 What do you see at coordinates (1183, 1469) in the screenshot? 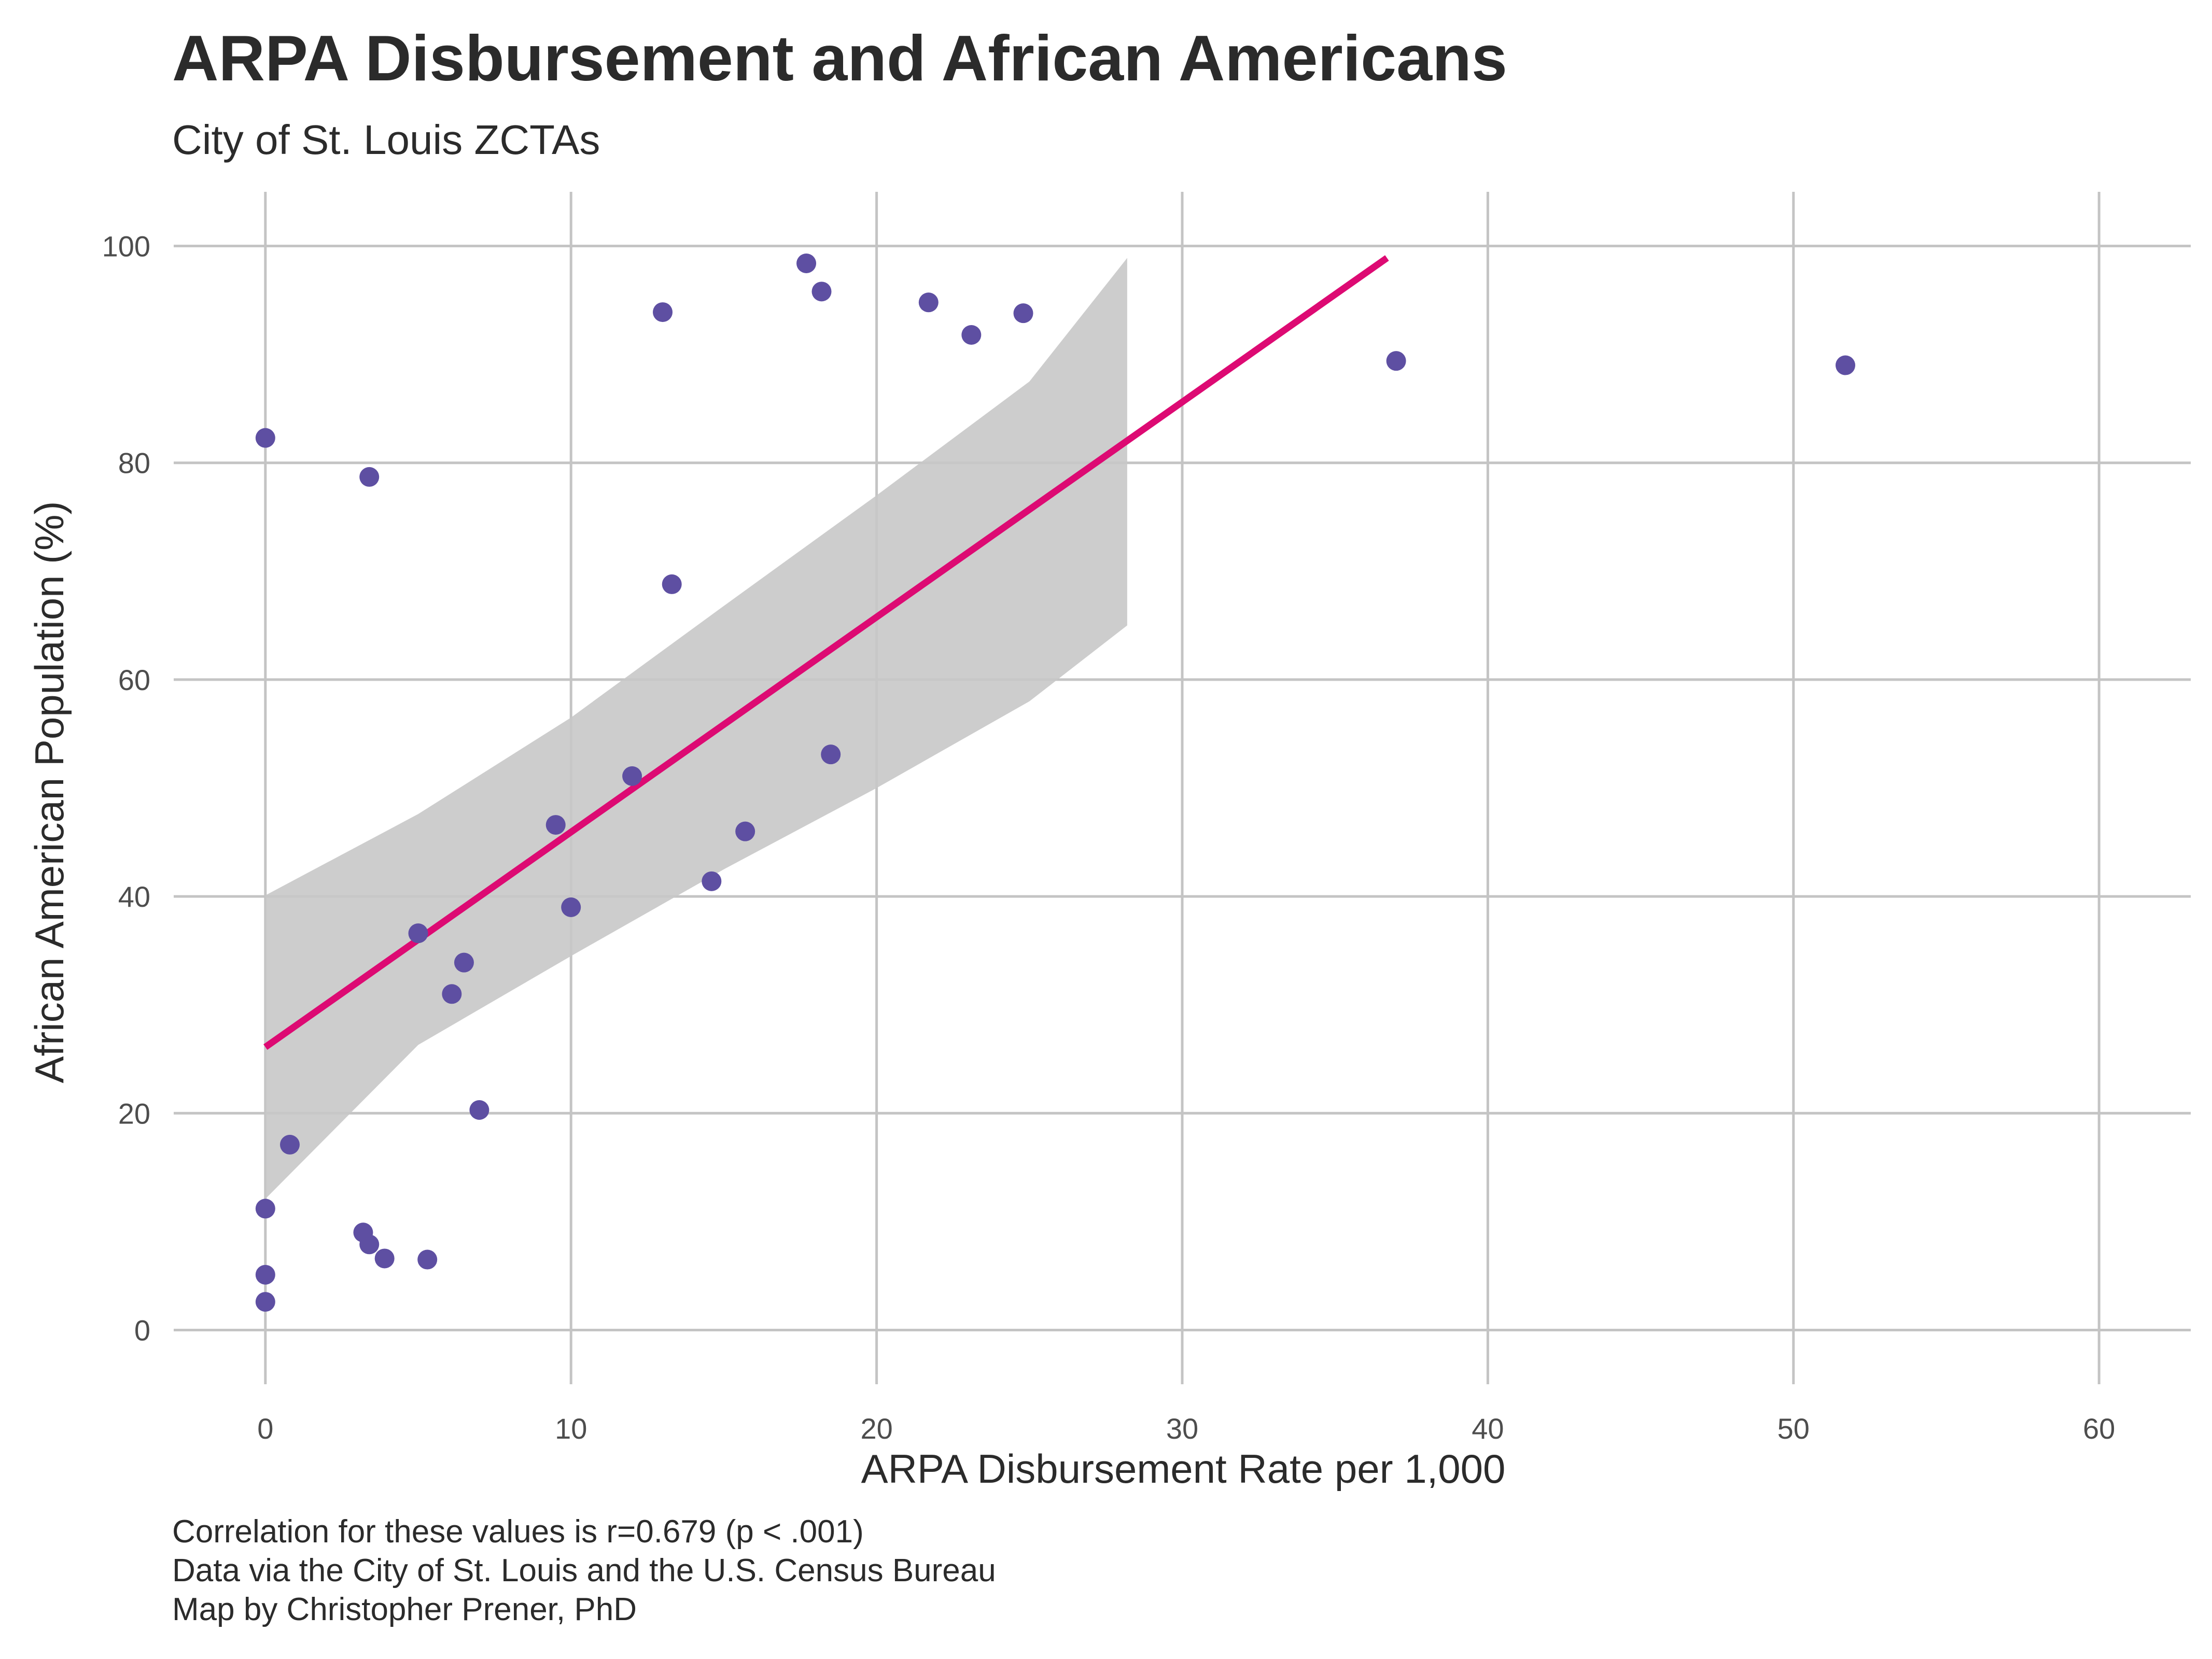
I see `x-axis-title: ARPA Disbursement Rate per 1,000` at bounding box center [1183, 1469].